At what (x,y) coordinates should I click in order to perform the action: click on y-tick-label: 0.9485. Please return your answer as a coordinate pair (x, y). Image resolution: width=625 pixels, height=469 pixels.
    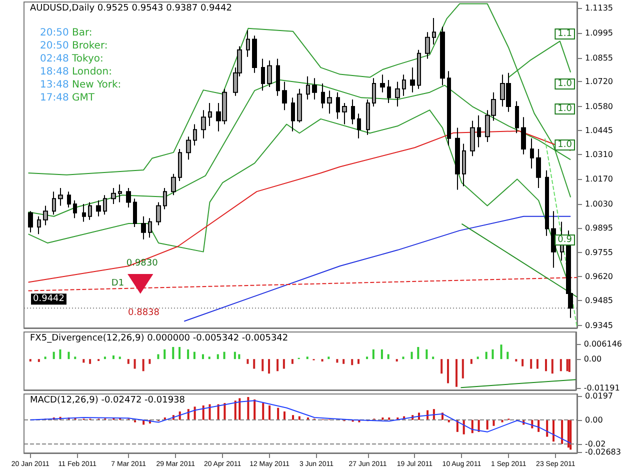
    Looking at the image, I should click on (599, 301).